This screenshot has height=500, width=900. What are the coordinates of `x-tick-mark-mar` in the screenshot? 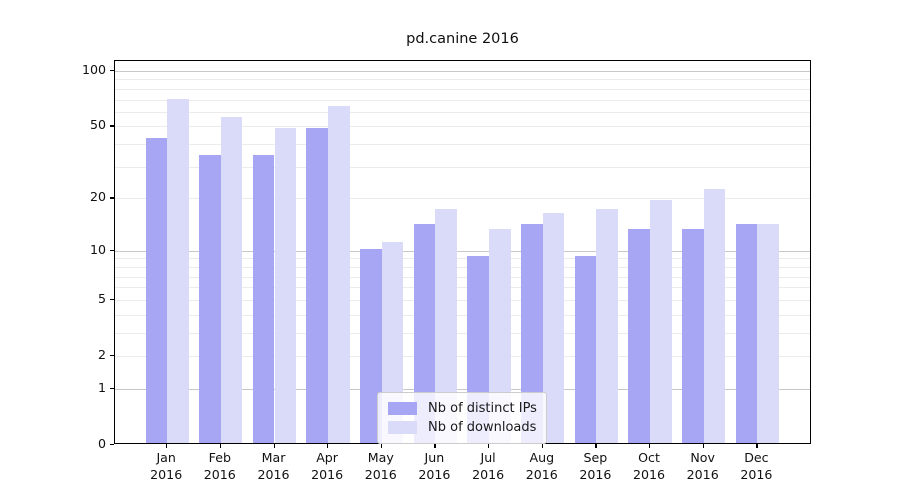 It's located at (274, 446).